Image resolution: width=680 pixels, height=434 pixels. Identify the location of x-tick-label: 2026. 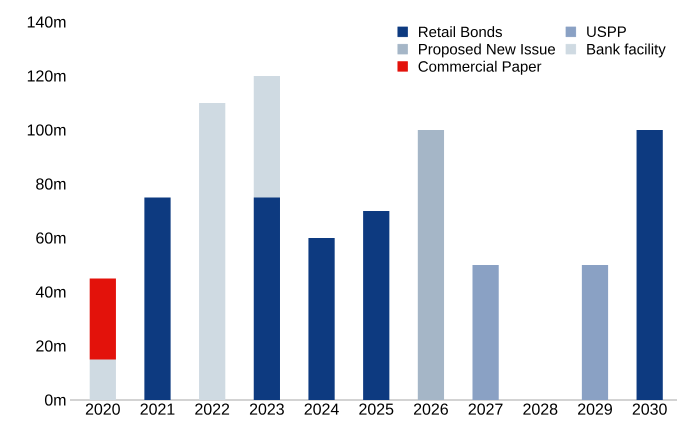
(431, 409).